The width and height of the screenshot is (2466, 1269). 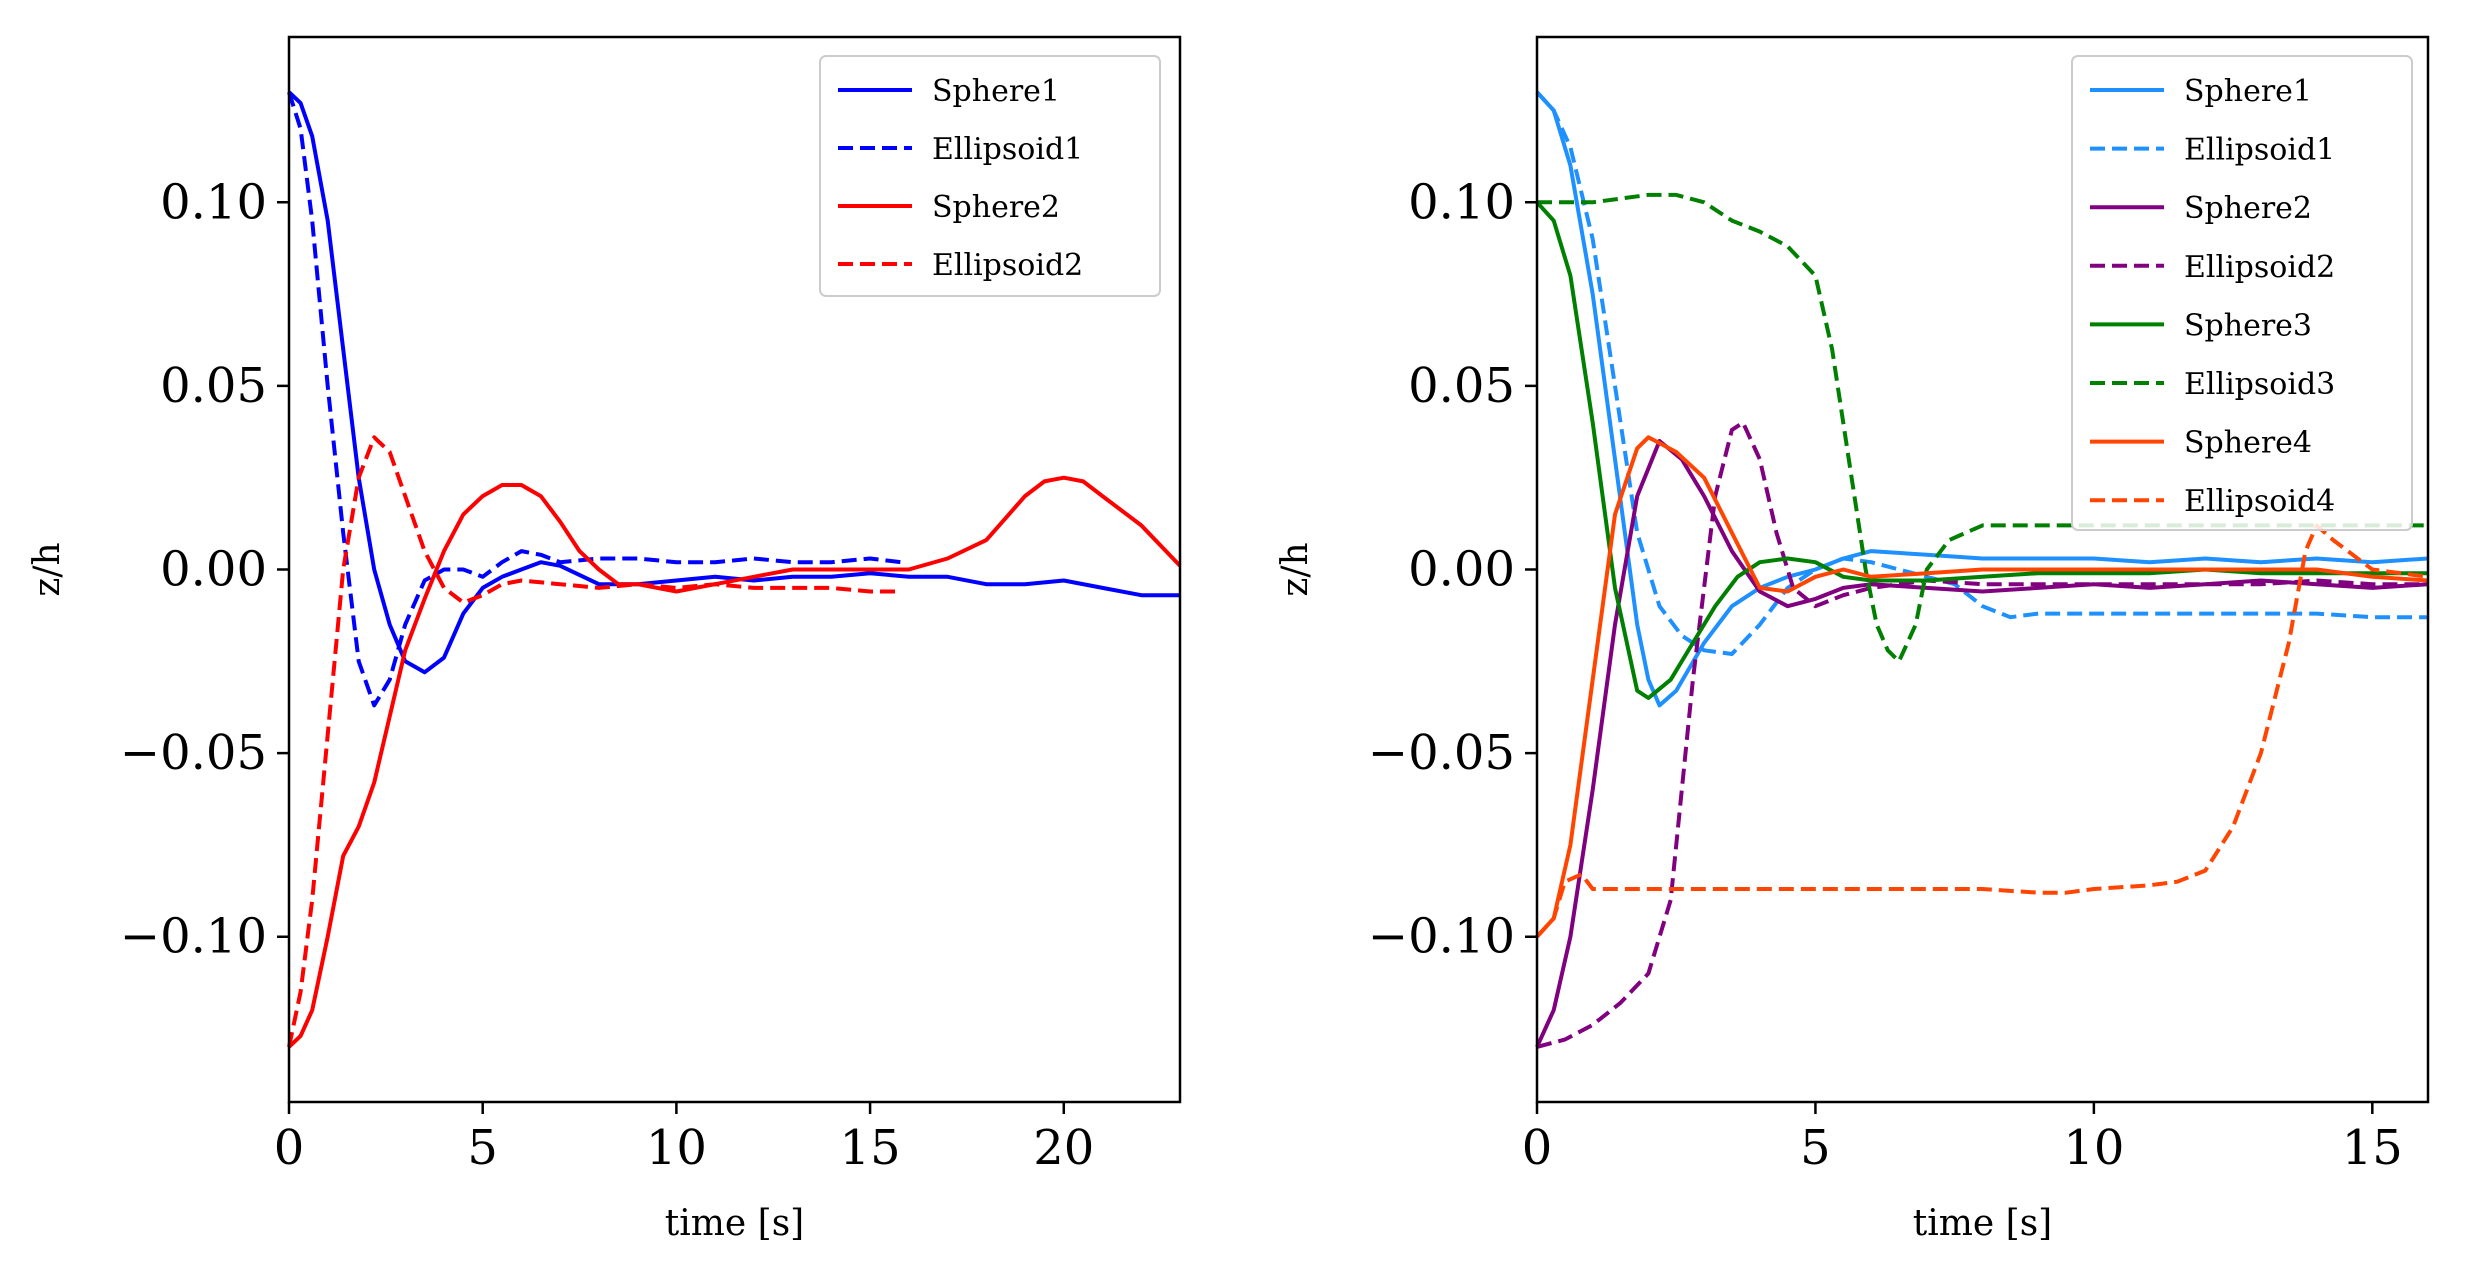 I want to click on legend-label: Sphere3, so click(x=2248, y=325).